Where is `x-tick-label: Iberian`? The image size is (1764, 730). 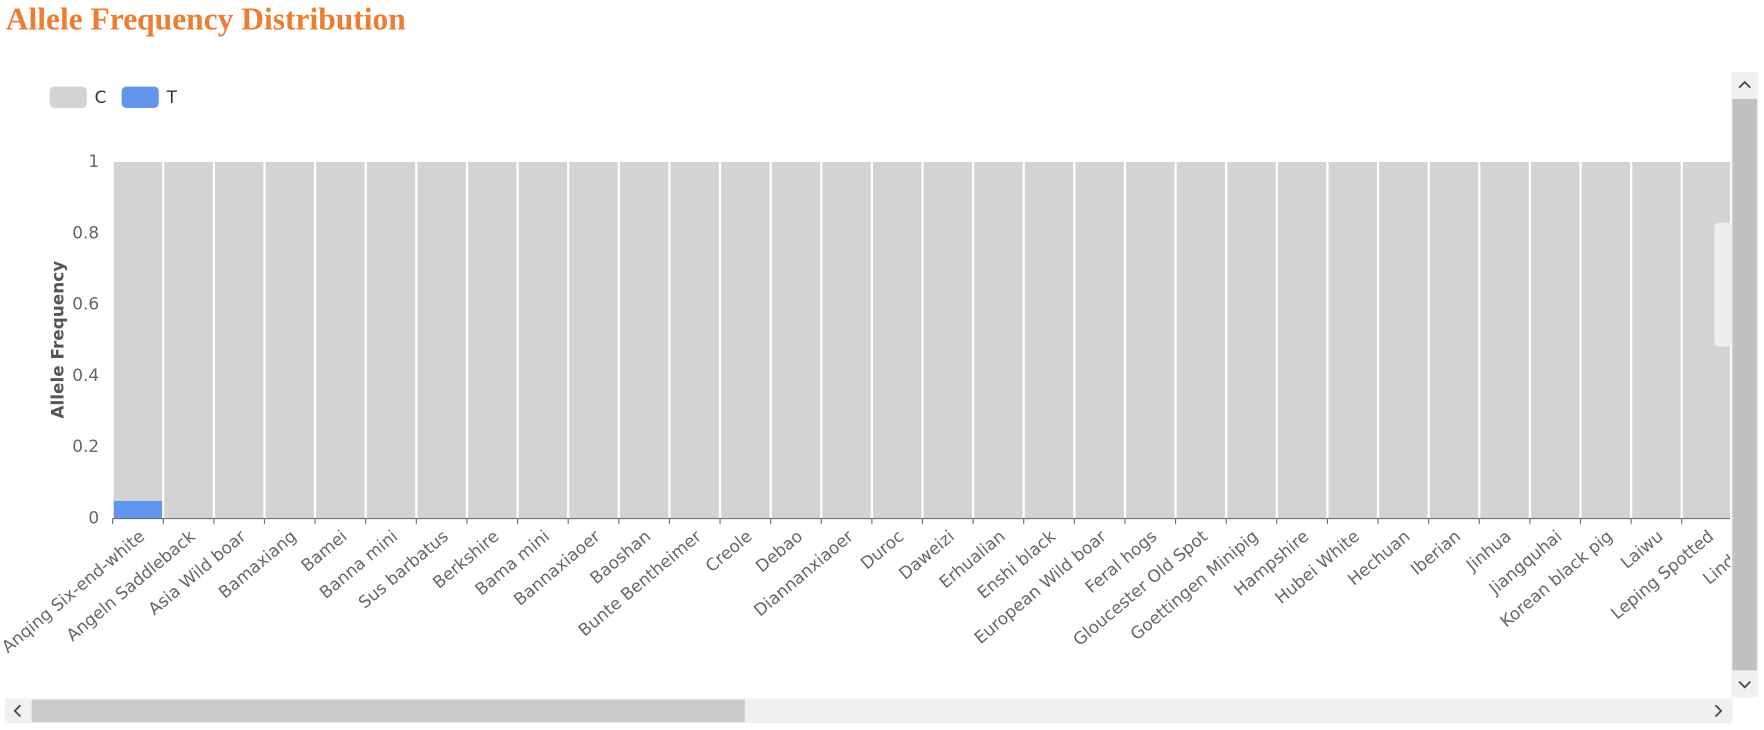 x-tick-label: Iberian is located at coordinates (1435, 552).